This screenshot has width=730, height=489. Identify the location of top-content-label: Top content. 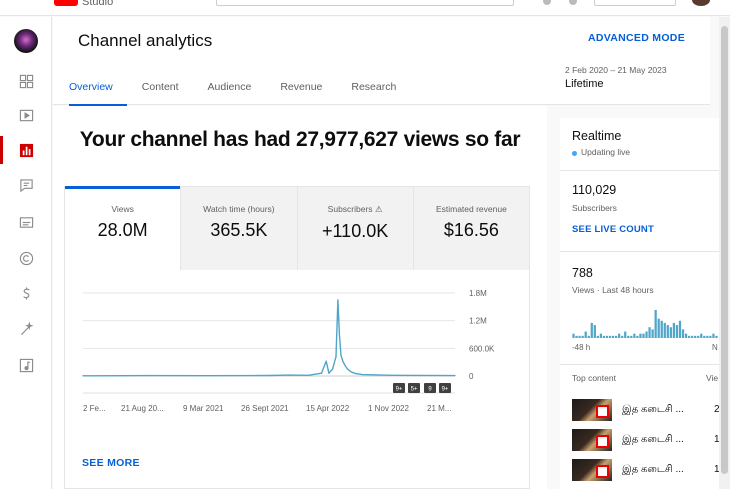
(594, 378).